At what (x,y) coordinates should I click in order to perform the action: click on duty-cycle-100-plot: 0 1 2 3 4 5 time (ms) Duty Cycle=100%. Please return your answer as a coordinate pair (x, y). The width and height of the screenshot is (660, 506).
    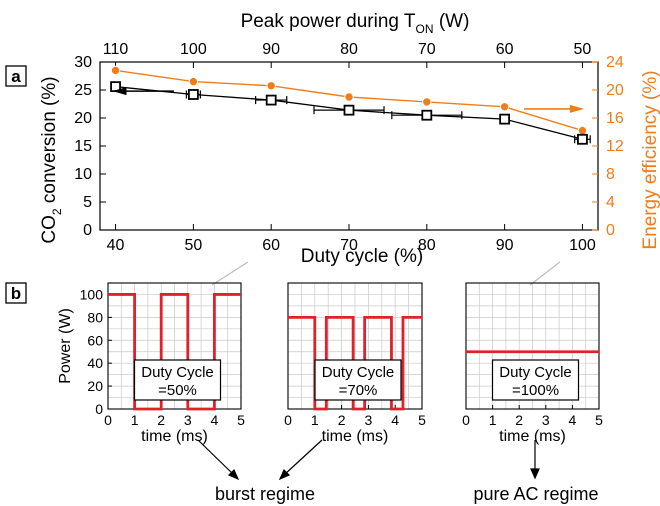
    Looking at the image, I should click on (532, 363).